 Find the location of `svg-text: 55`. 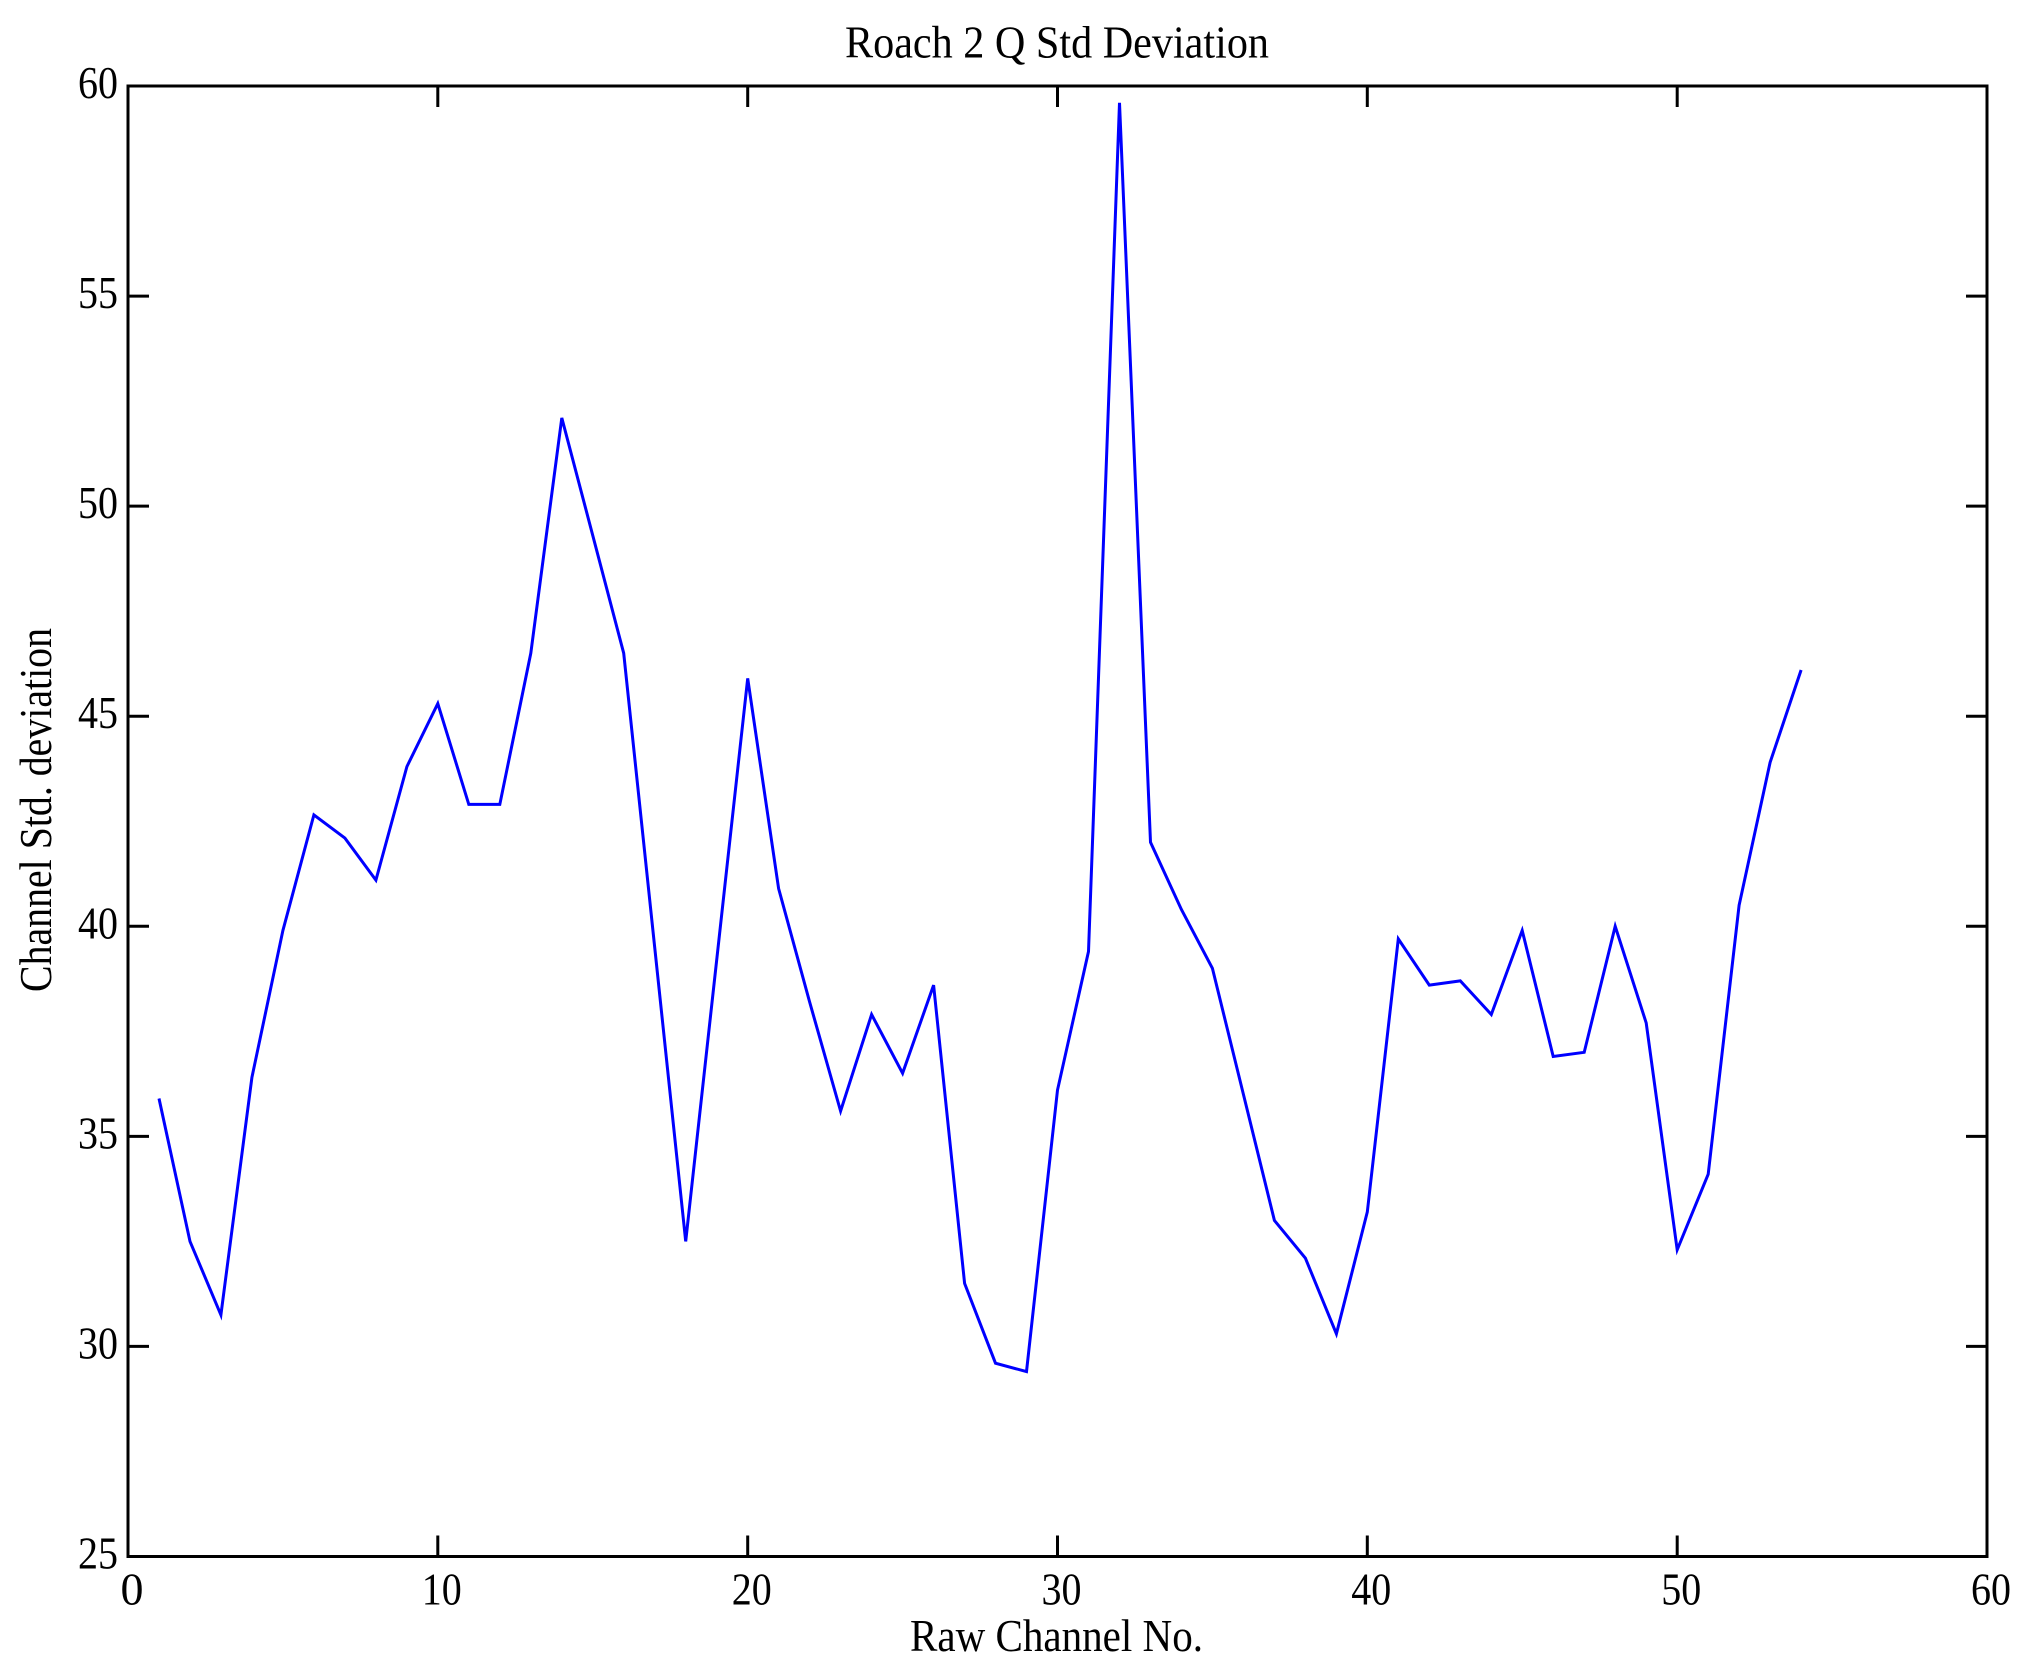

svg-text: 55 is located at coordinates (98, 292).